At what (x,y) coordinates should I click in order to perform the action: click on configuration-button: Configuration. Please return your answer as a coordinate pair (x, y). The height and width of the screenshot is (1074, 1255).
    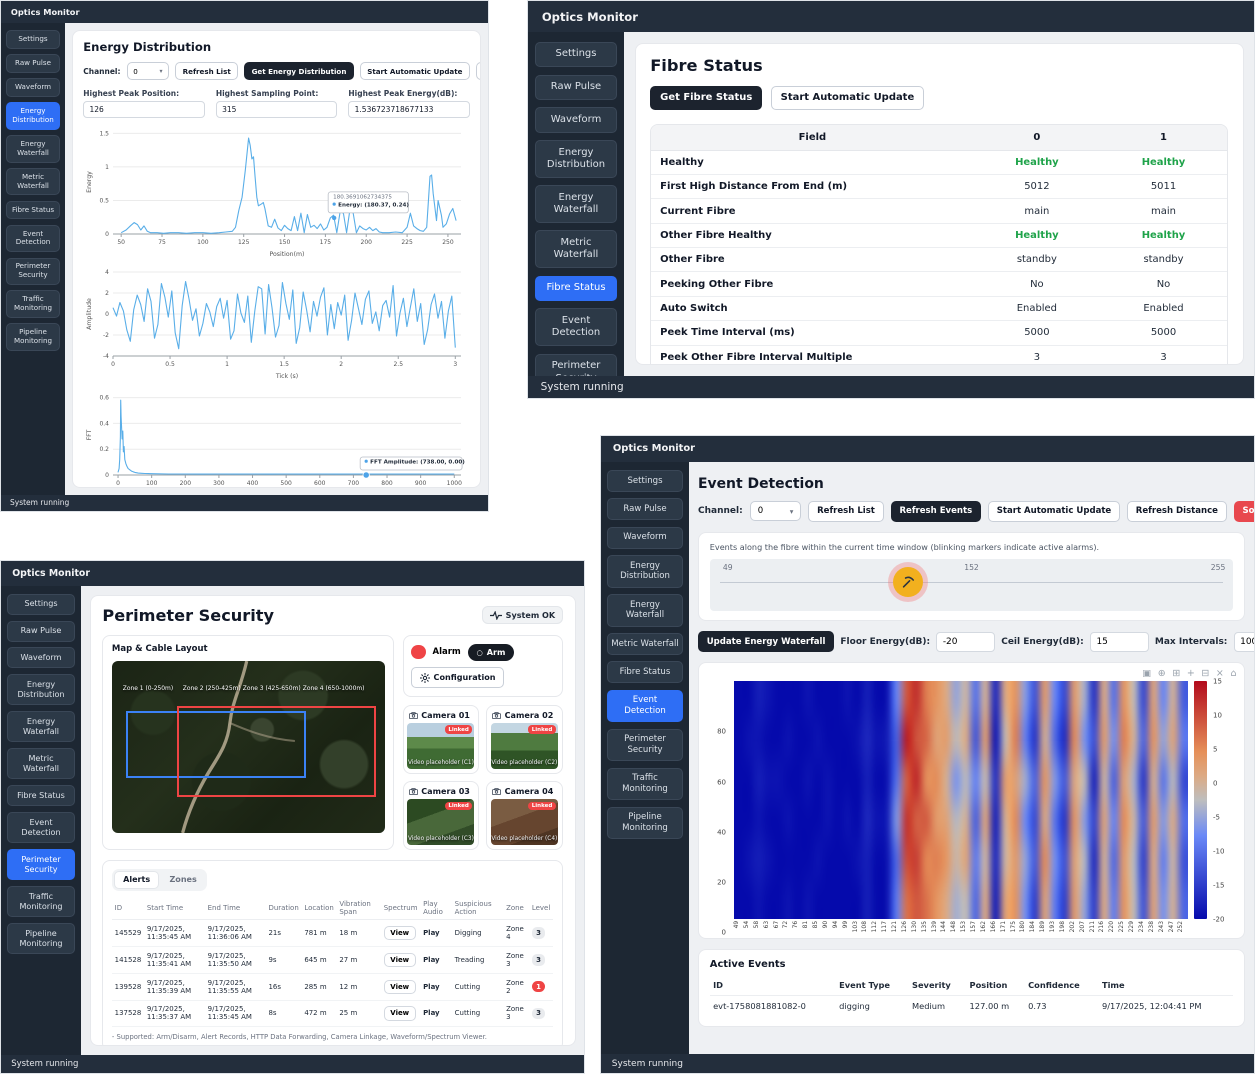
    Looking at the image, I should click on (457, 678).